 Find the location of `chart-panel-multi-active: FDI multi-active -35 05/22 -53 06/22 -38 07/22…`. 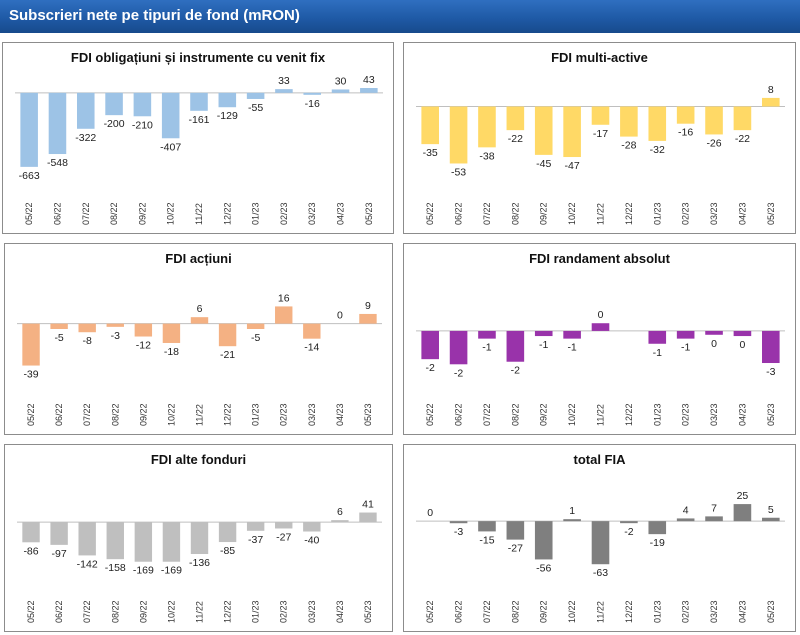

chart-panel-multi-active: FDI multi-active -35 05/22 -53 06/22 -38 07/22… is located at coordinates (599, 138).